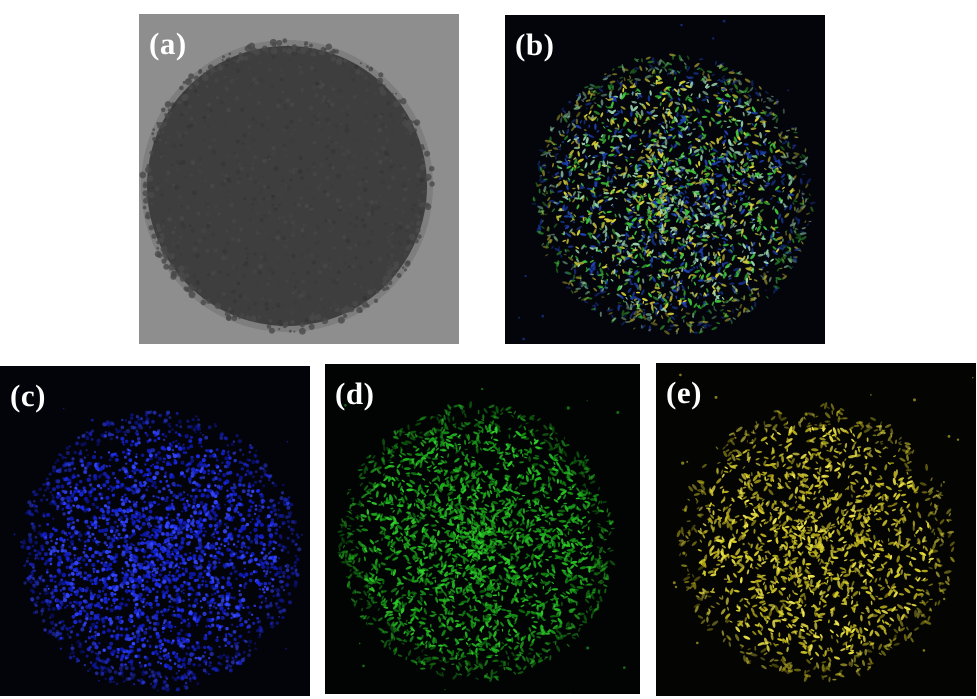 The height and width of the screenshot is (699, 977). I want to click on panel-c-blue-map: (c), so click(155, 531).